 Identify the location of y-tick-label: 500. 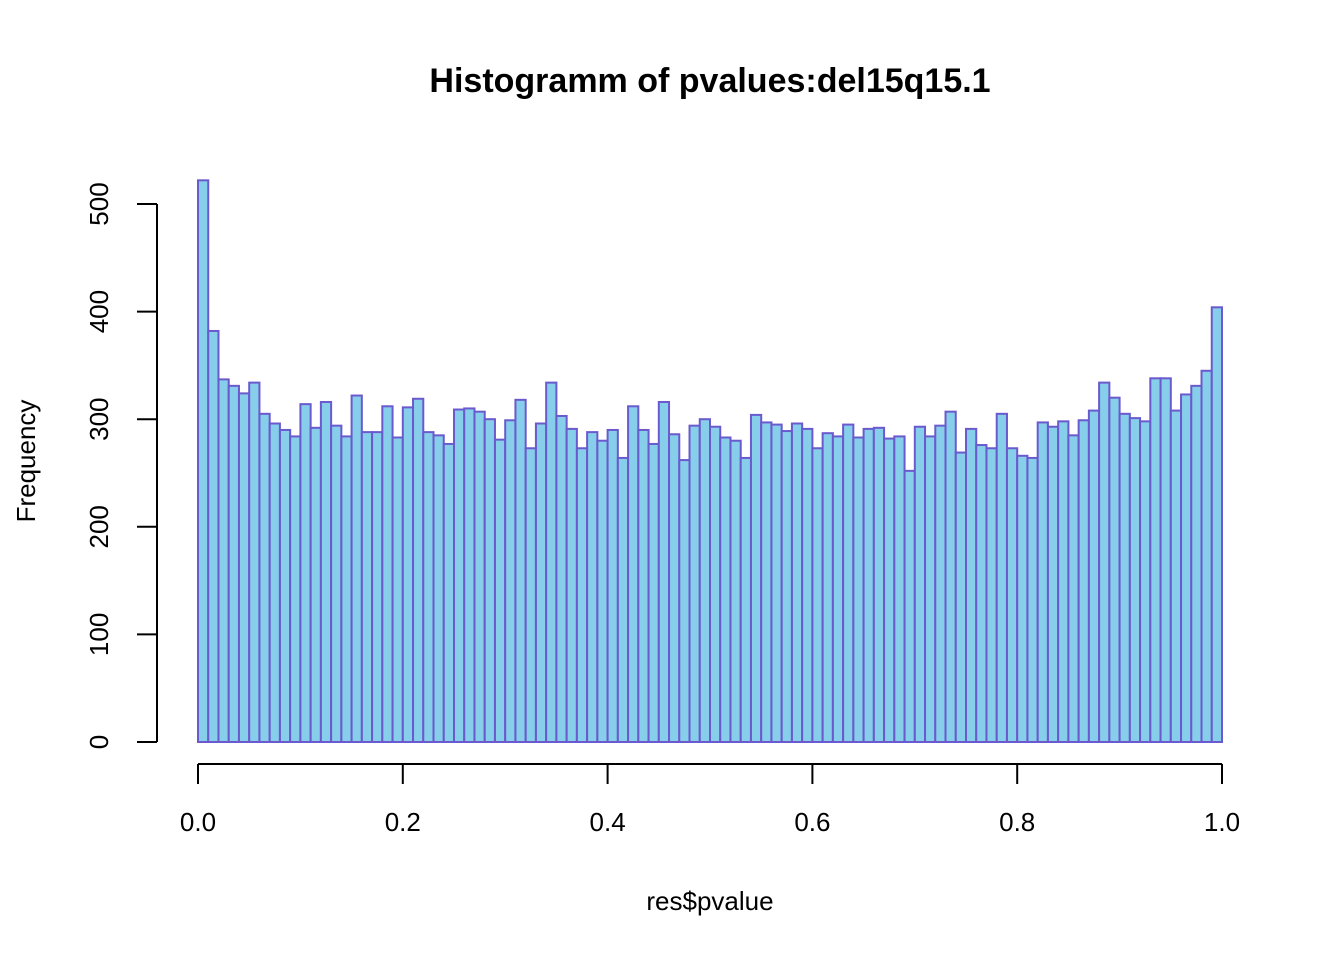
(99, 203).